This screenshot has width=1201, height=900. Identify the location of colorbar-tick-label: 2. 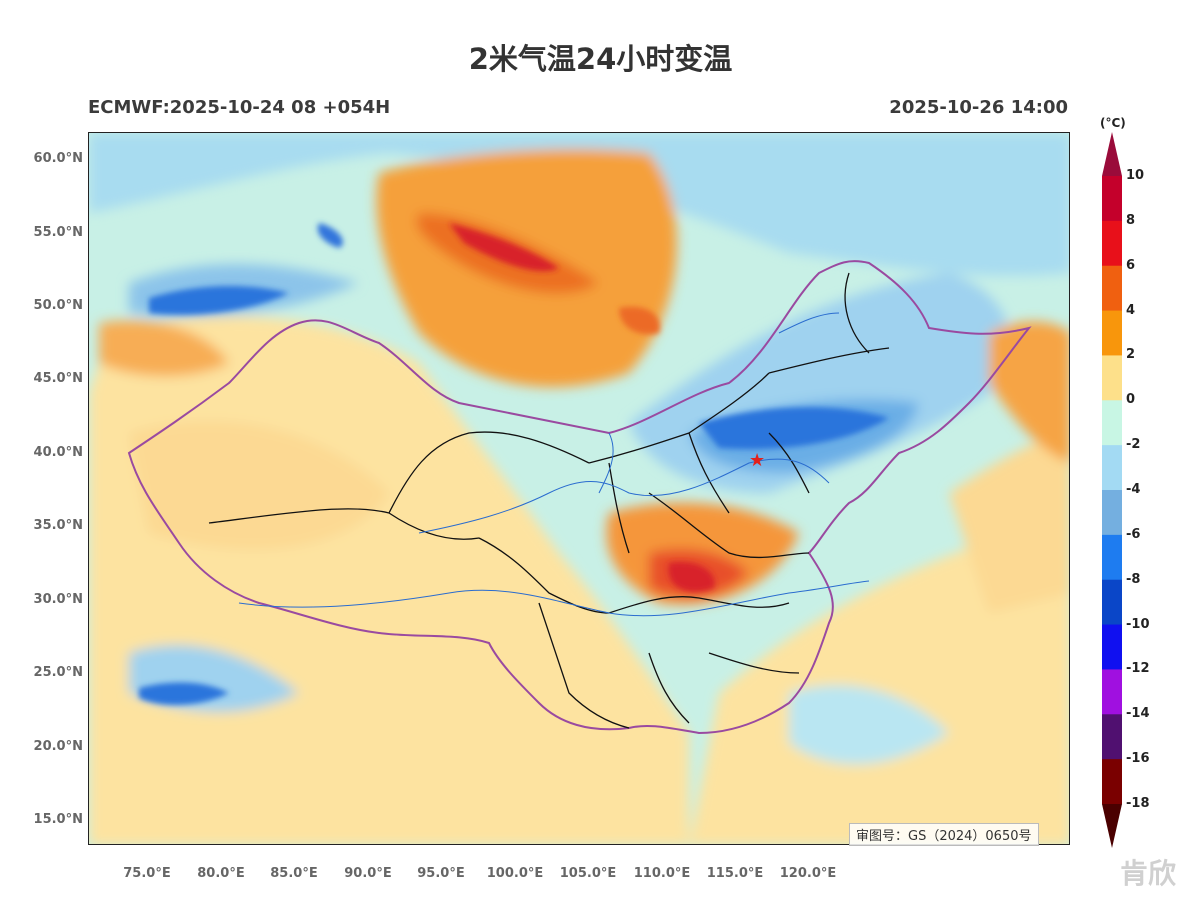
(1131, 355).